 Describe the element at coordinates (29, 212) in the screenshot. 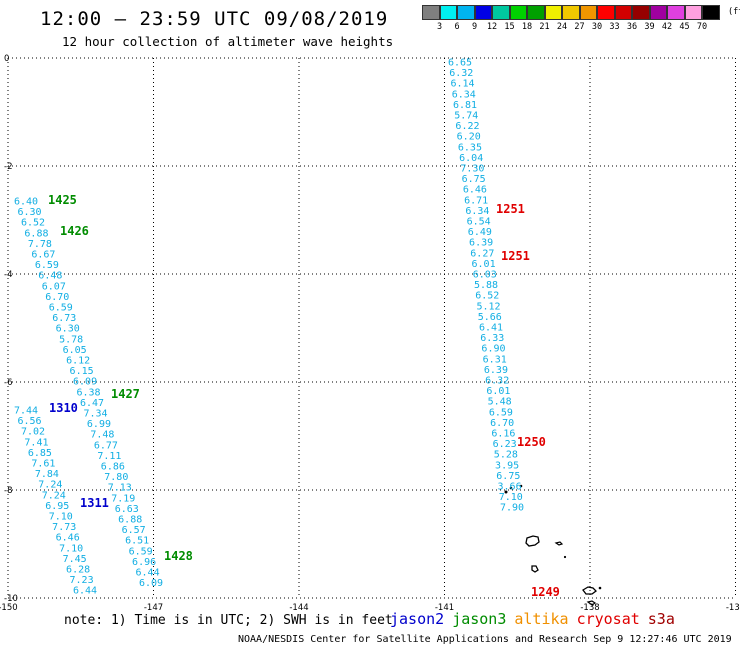

I see `wave-height-value: 6.30` at that location.